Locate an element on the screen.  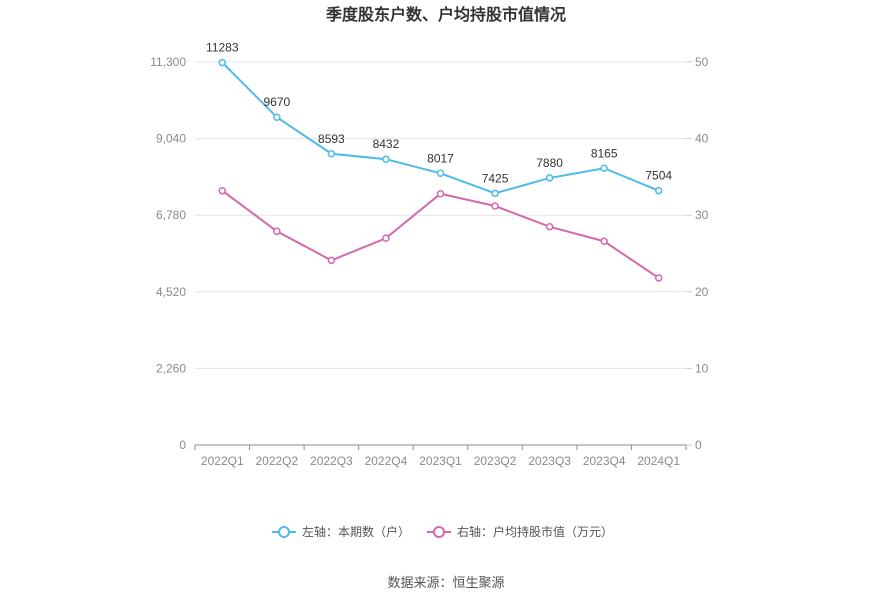
legend: 左轴：本期数（户） 右轴：户均持股市值（万元） is located at coordinates (442, 531).